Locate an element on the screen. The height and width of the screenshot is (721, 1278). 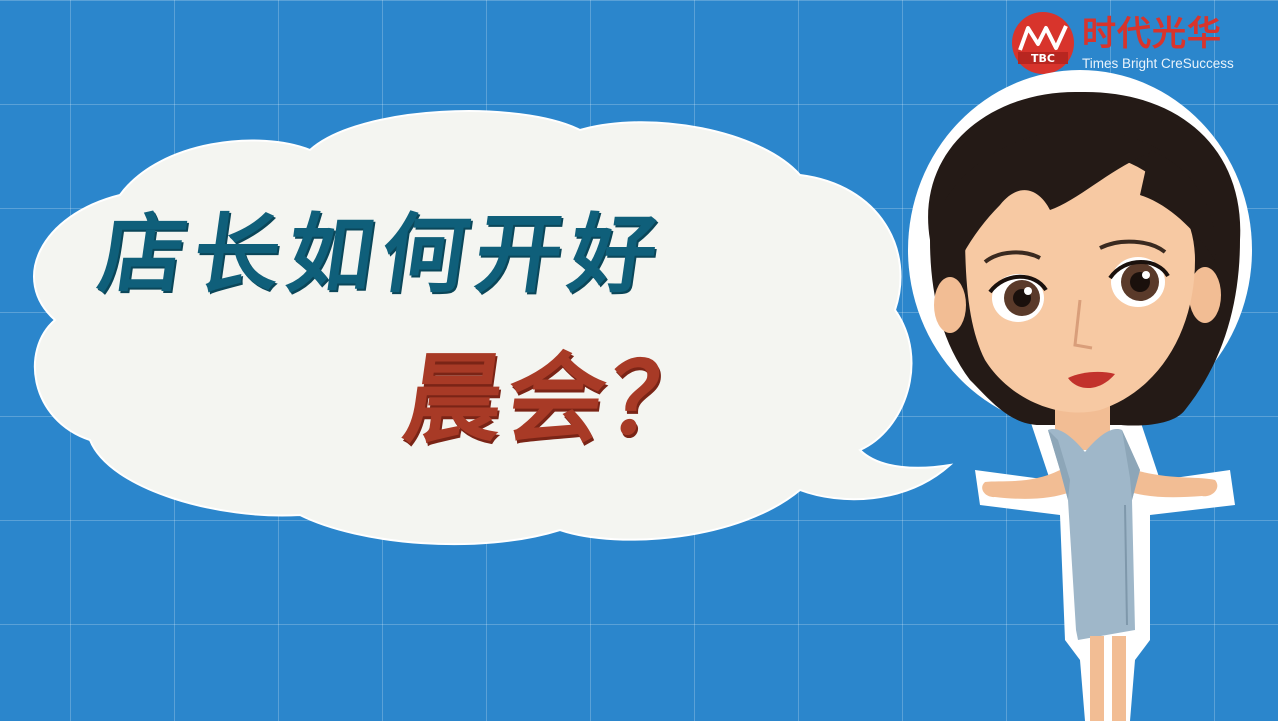
brand-name-cn: 时代光华 is located at coordinates (1152, 34).